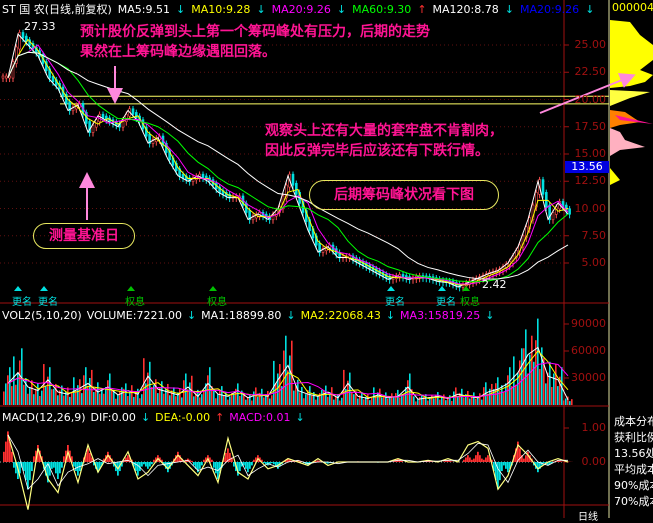 The height and width of the screenshot is (523, 653). What do you see at coordinates (241, 315) in the screenshot?
I see `volume-value: MA1:18899.80` at bounding box center [241, 315].